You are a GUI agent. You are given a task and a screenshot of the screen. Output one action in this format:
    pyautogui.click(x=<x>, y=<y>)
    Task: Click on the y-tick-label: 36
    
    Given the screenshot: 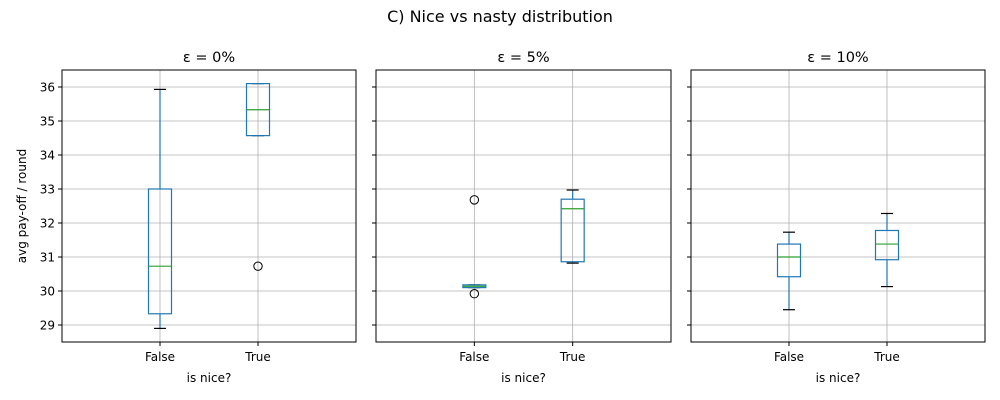 What is the action you would take?
    pyautogui.click(x=47, y=88)
    